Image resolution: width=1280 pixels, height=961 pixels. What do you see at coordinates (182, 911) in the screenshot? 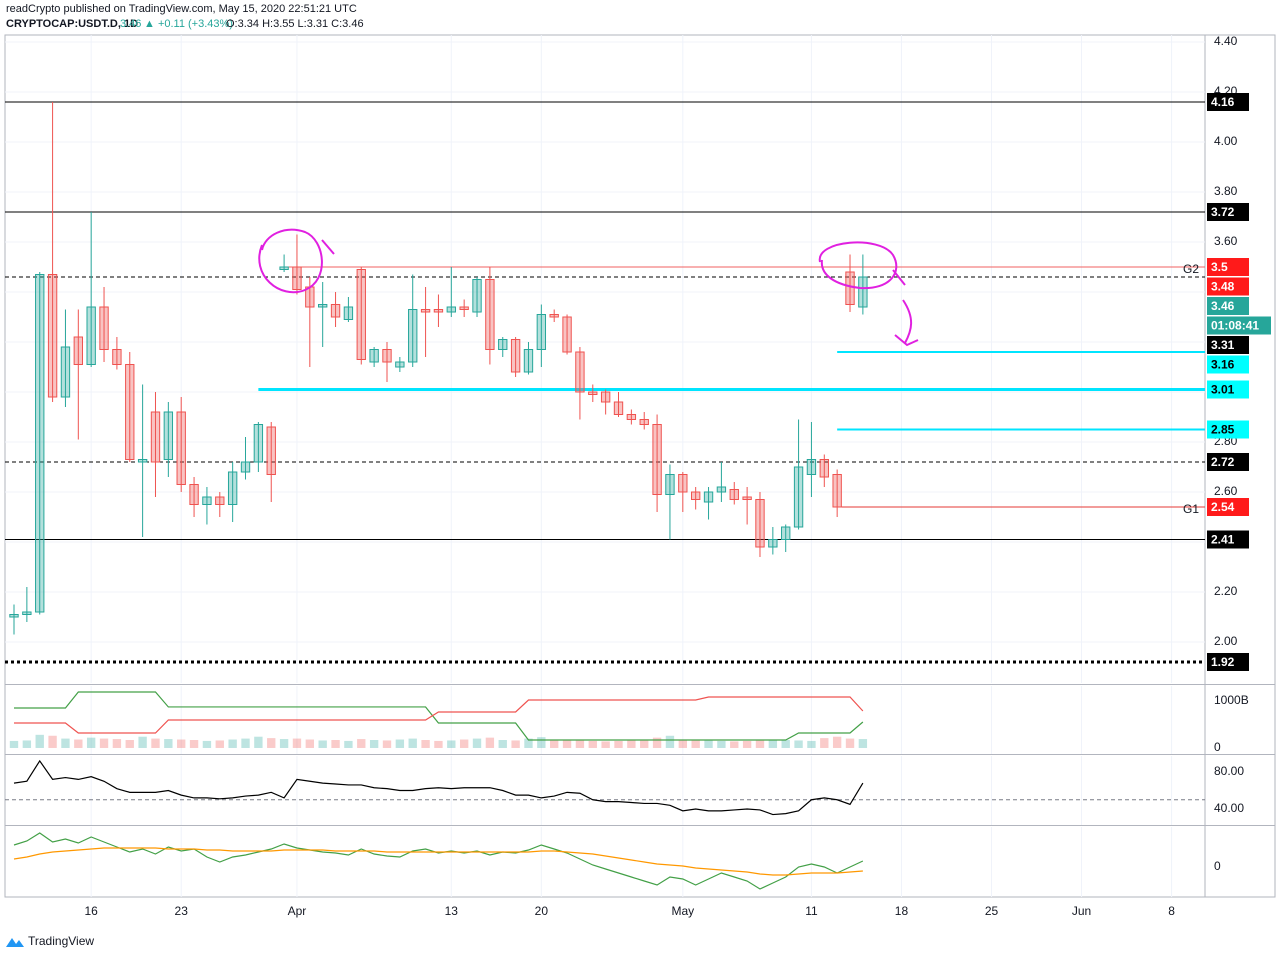
I see `x-tick-label: 23` at bounding box center [182, 911].